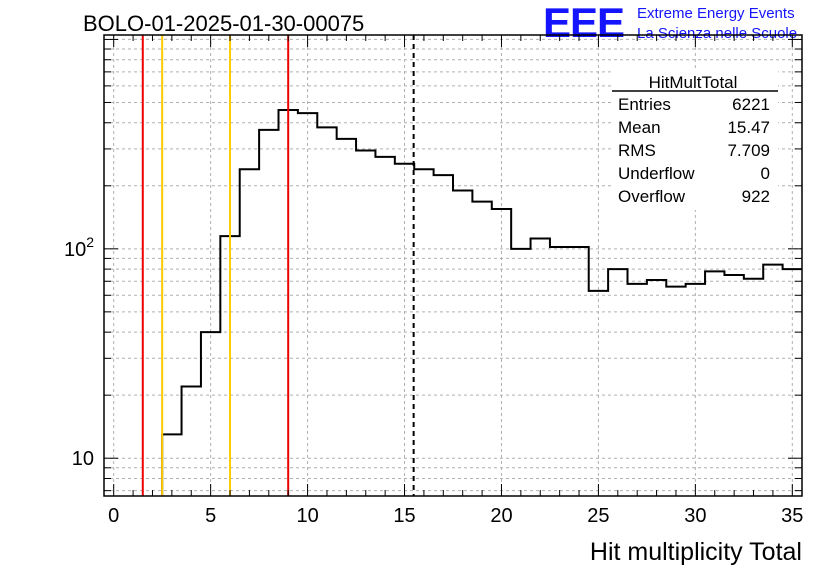 This screenshot has height=572, width=836. I want to click on x-tick-label: 20, so click(501, 516).